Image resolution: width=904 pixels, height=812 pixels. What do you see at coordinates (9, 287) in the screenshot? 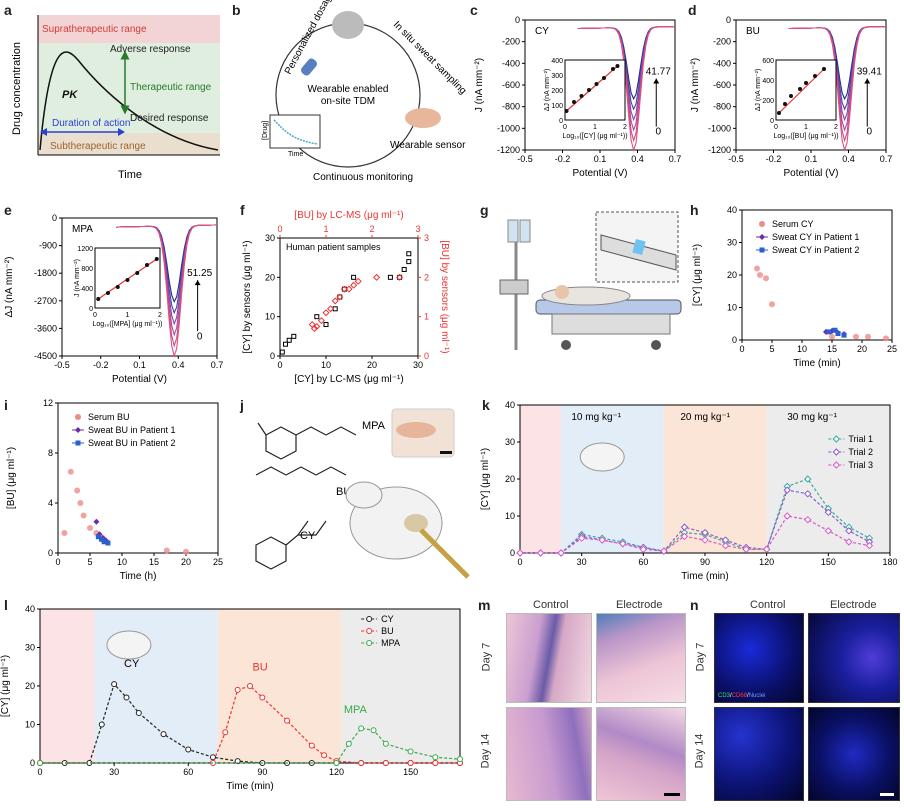
I see `y-axis-label: ΔJ (nA mm⁻²)` at bounding box center [9, 287].